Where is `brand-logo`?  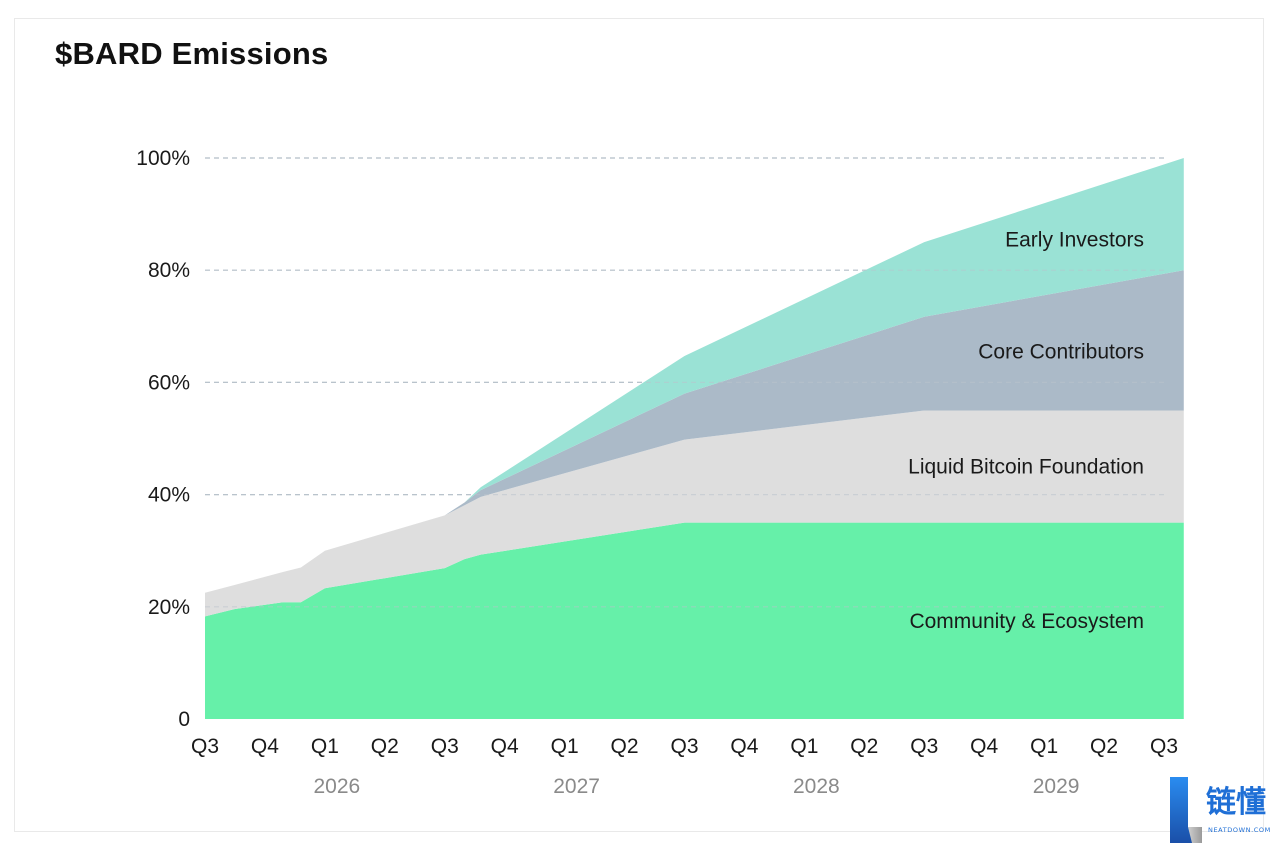
brand-logo is located at coordinates (1222, 810).